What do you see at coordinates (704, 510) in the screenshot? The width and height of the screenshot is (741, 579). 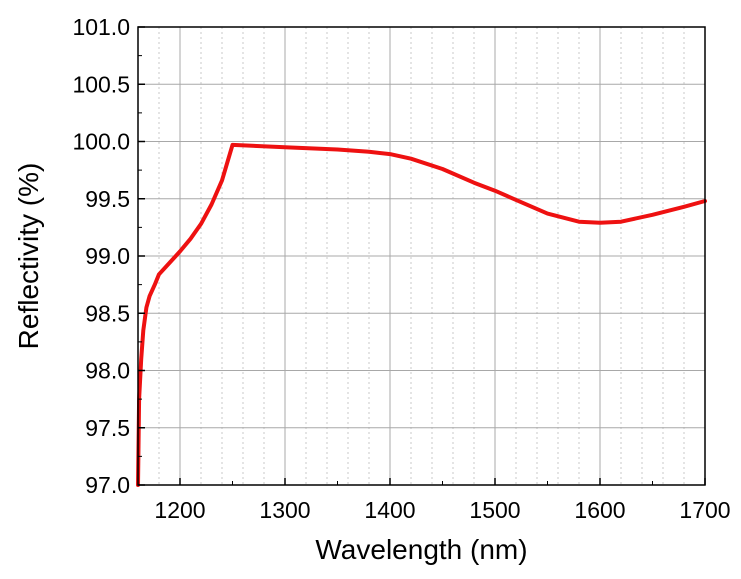 I see `x-tick-label: 1700` at bounding box center [704, 510].